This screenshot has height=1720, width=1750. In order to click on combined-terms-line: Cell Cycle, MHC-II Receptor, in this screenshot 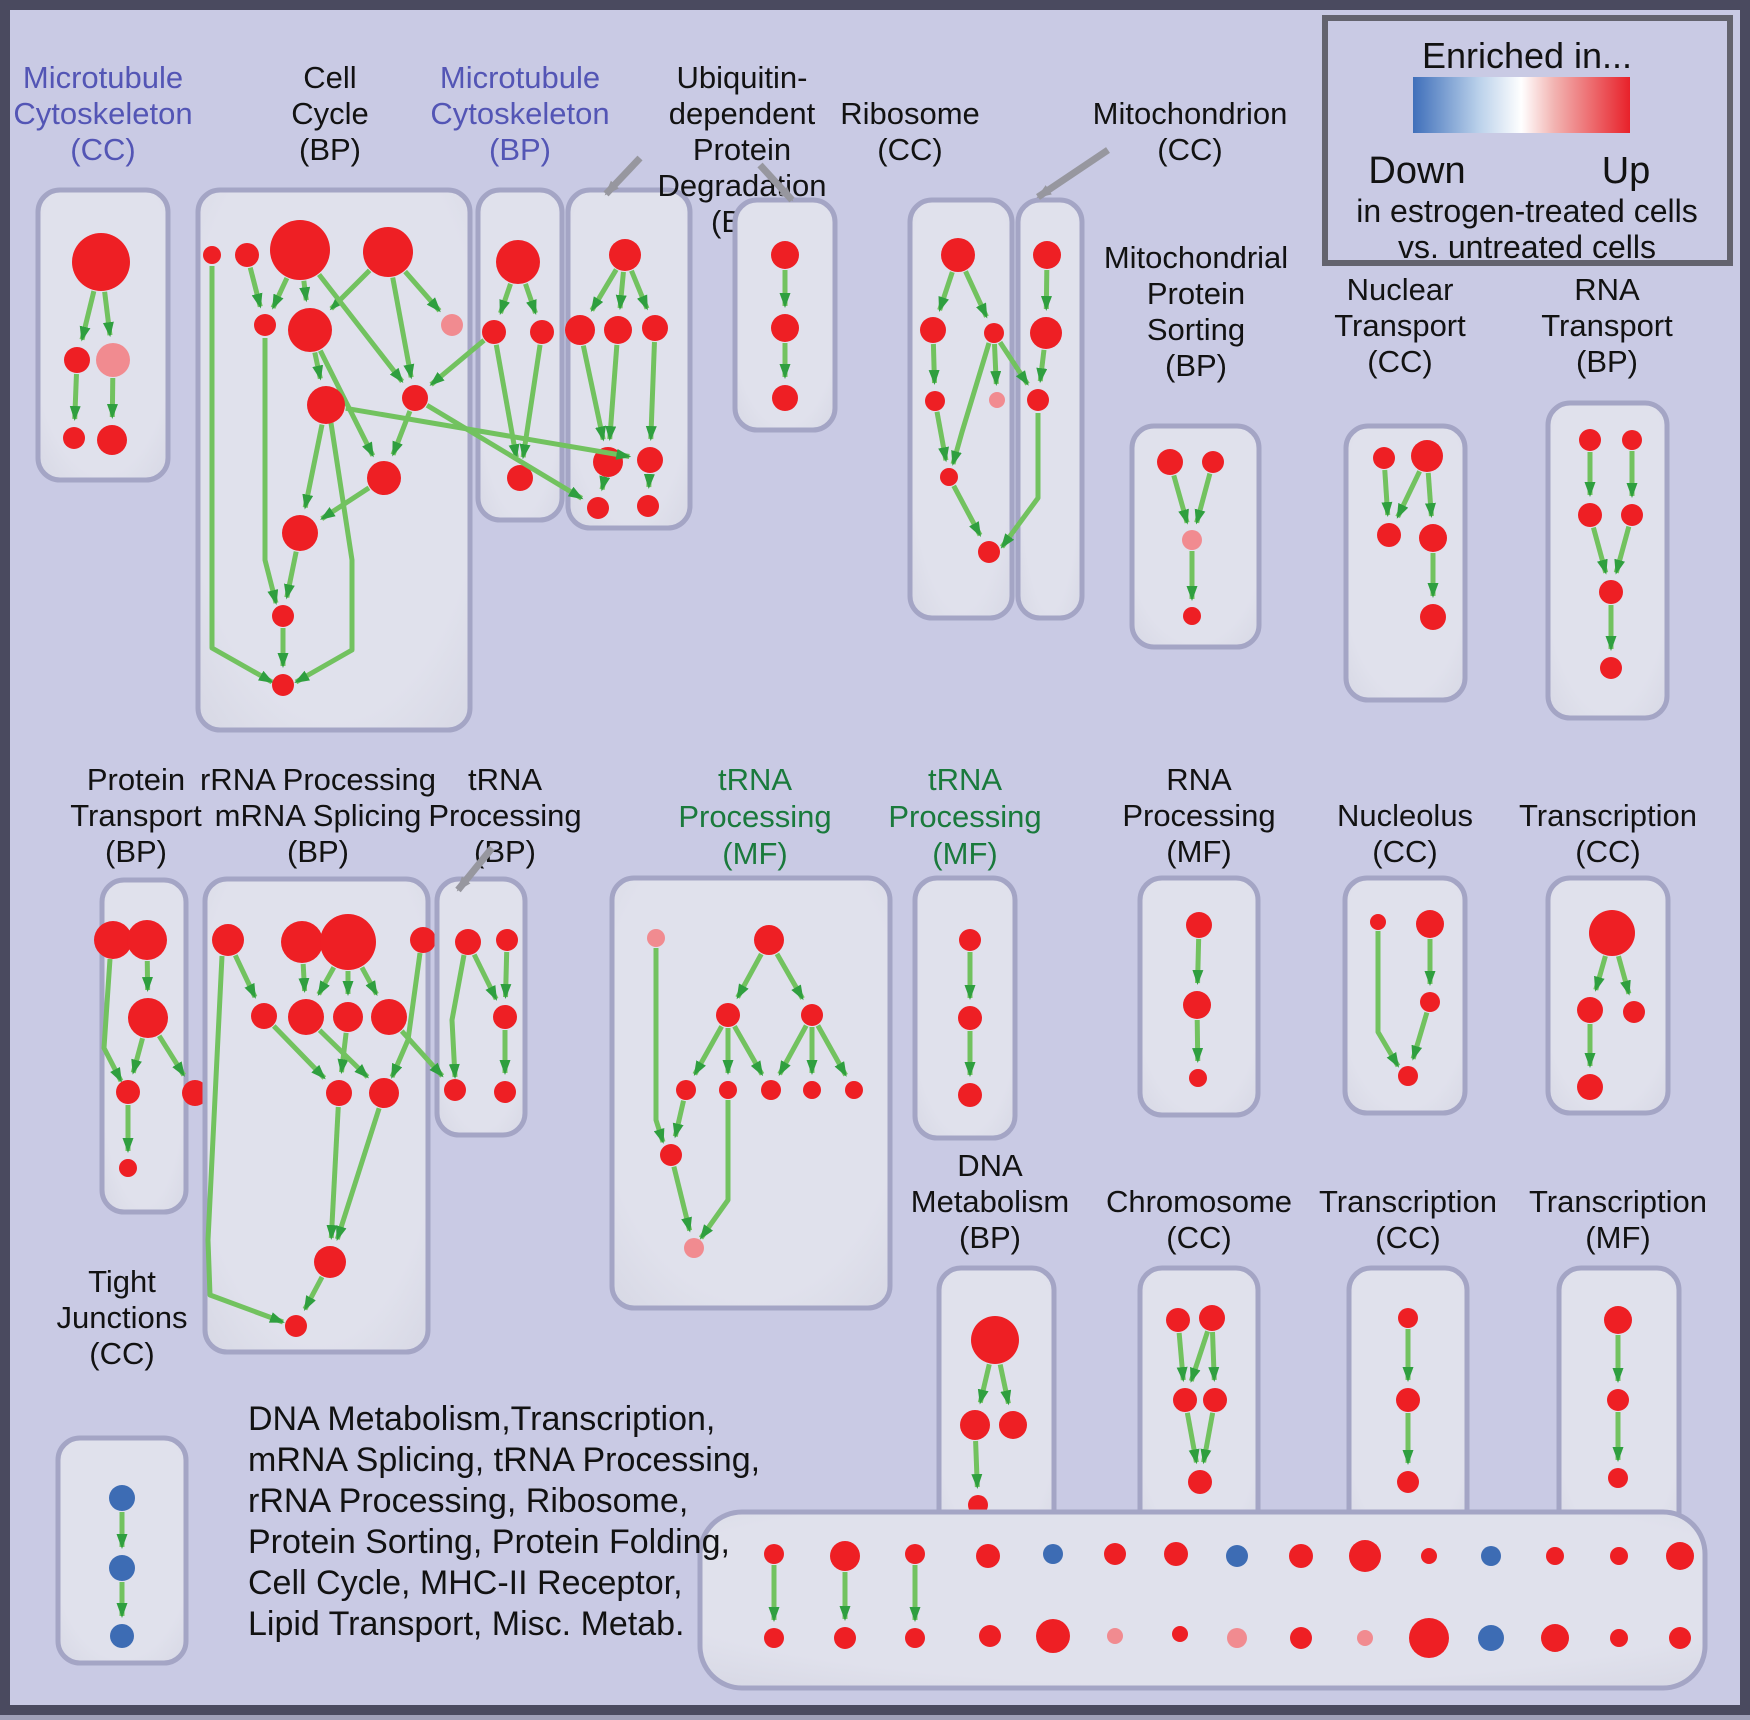, I will do `click(465, 1583)`.